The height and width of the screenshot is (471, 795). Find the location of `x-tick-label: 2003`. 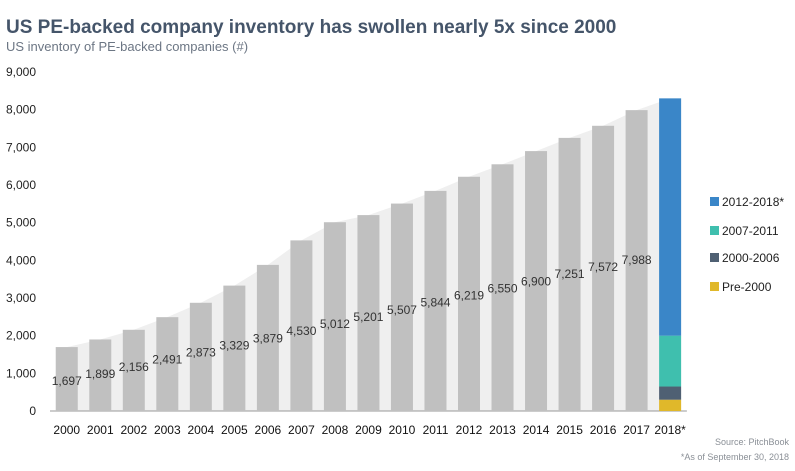

x-tick-label: 2003 is located at coordinates (167, 430).